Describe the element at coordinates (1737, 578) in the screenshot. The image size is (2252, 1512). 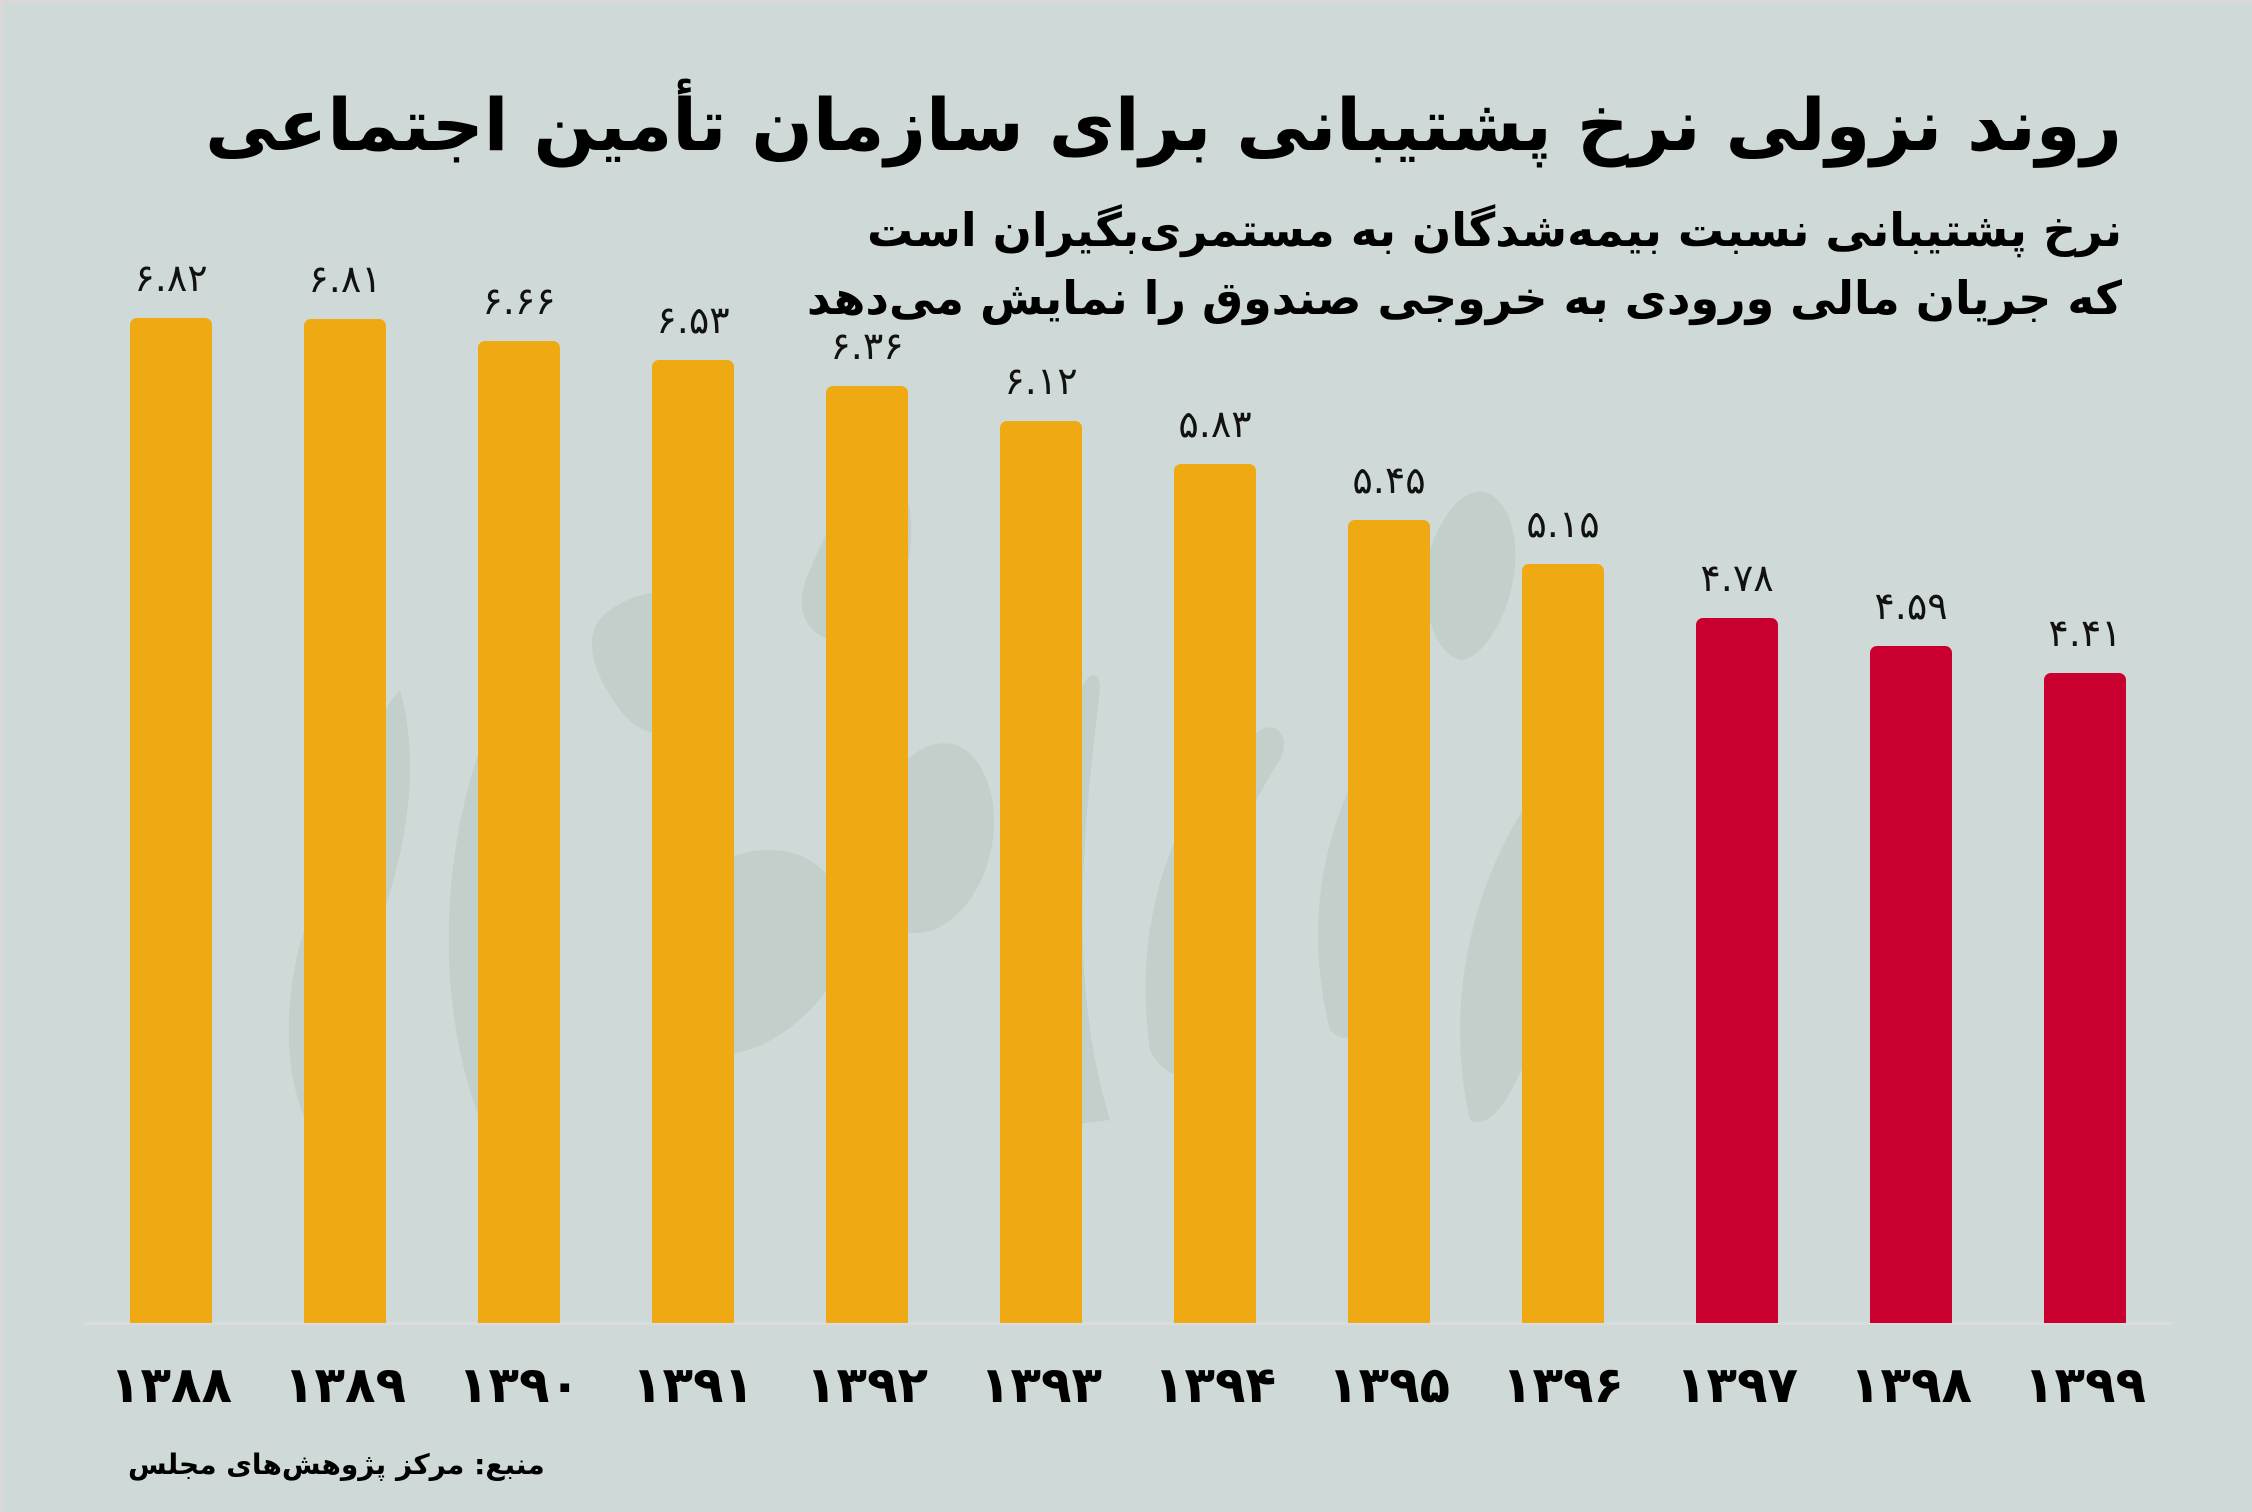
I see `value-label: ۴.۷۸` at that location.